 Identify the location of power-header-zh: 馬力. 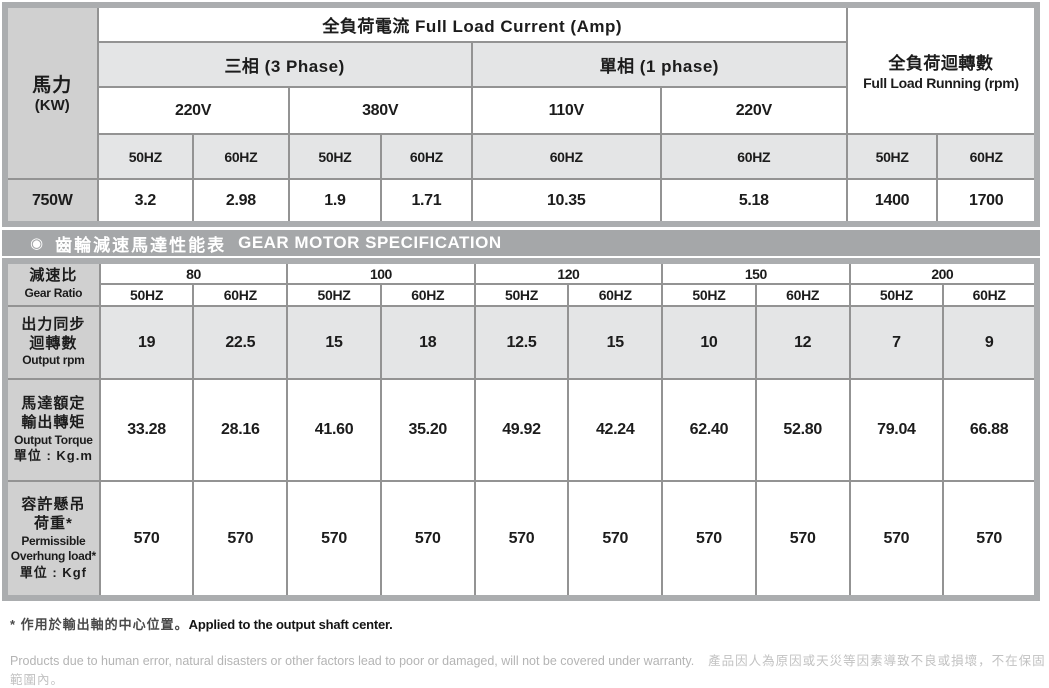
(52, 86).